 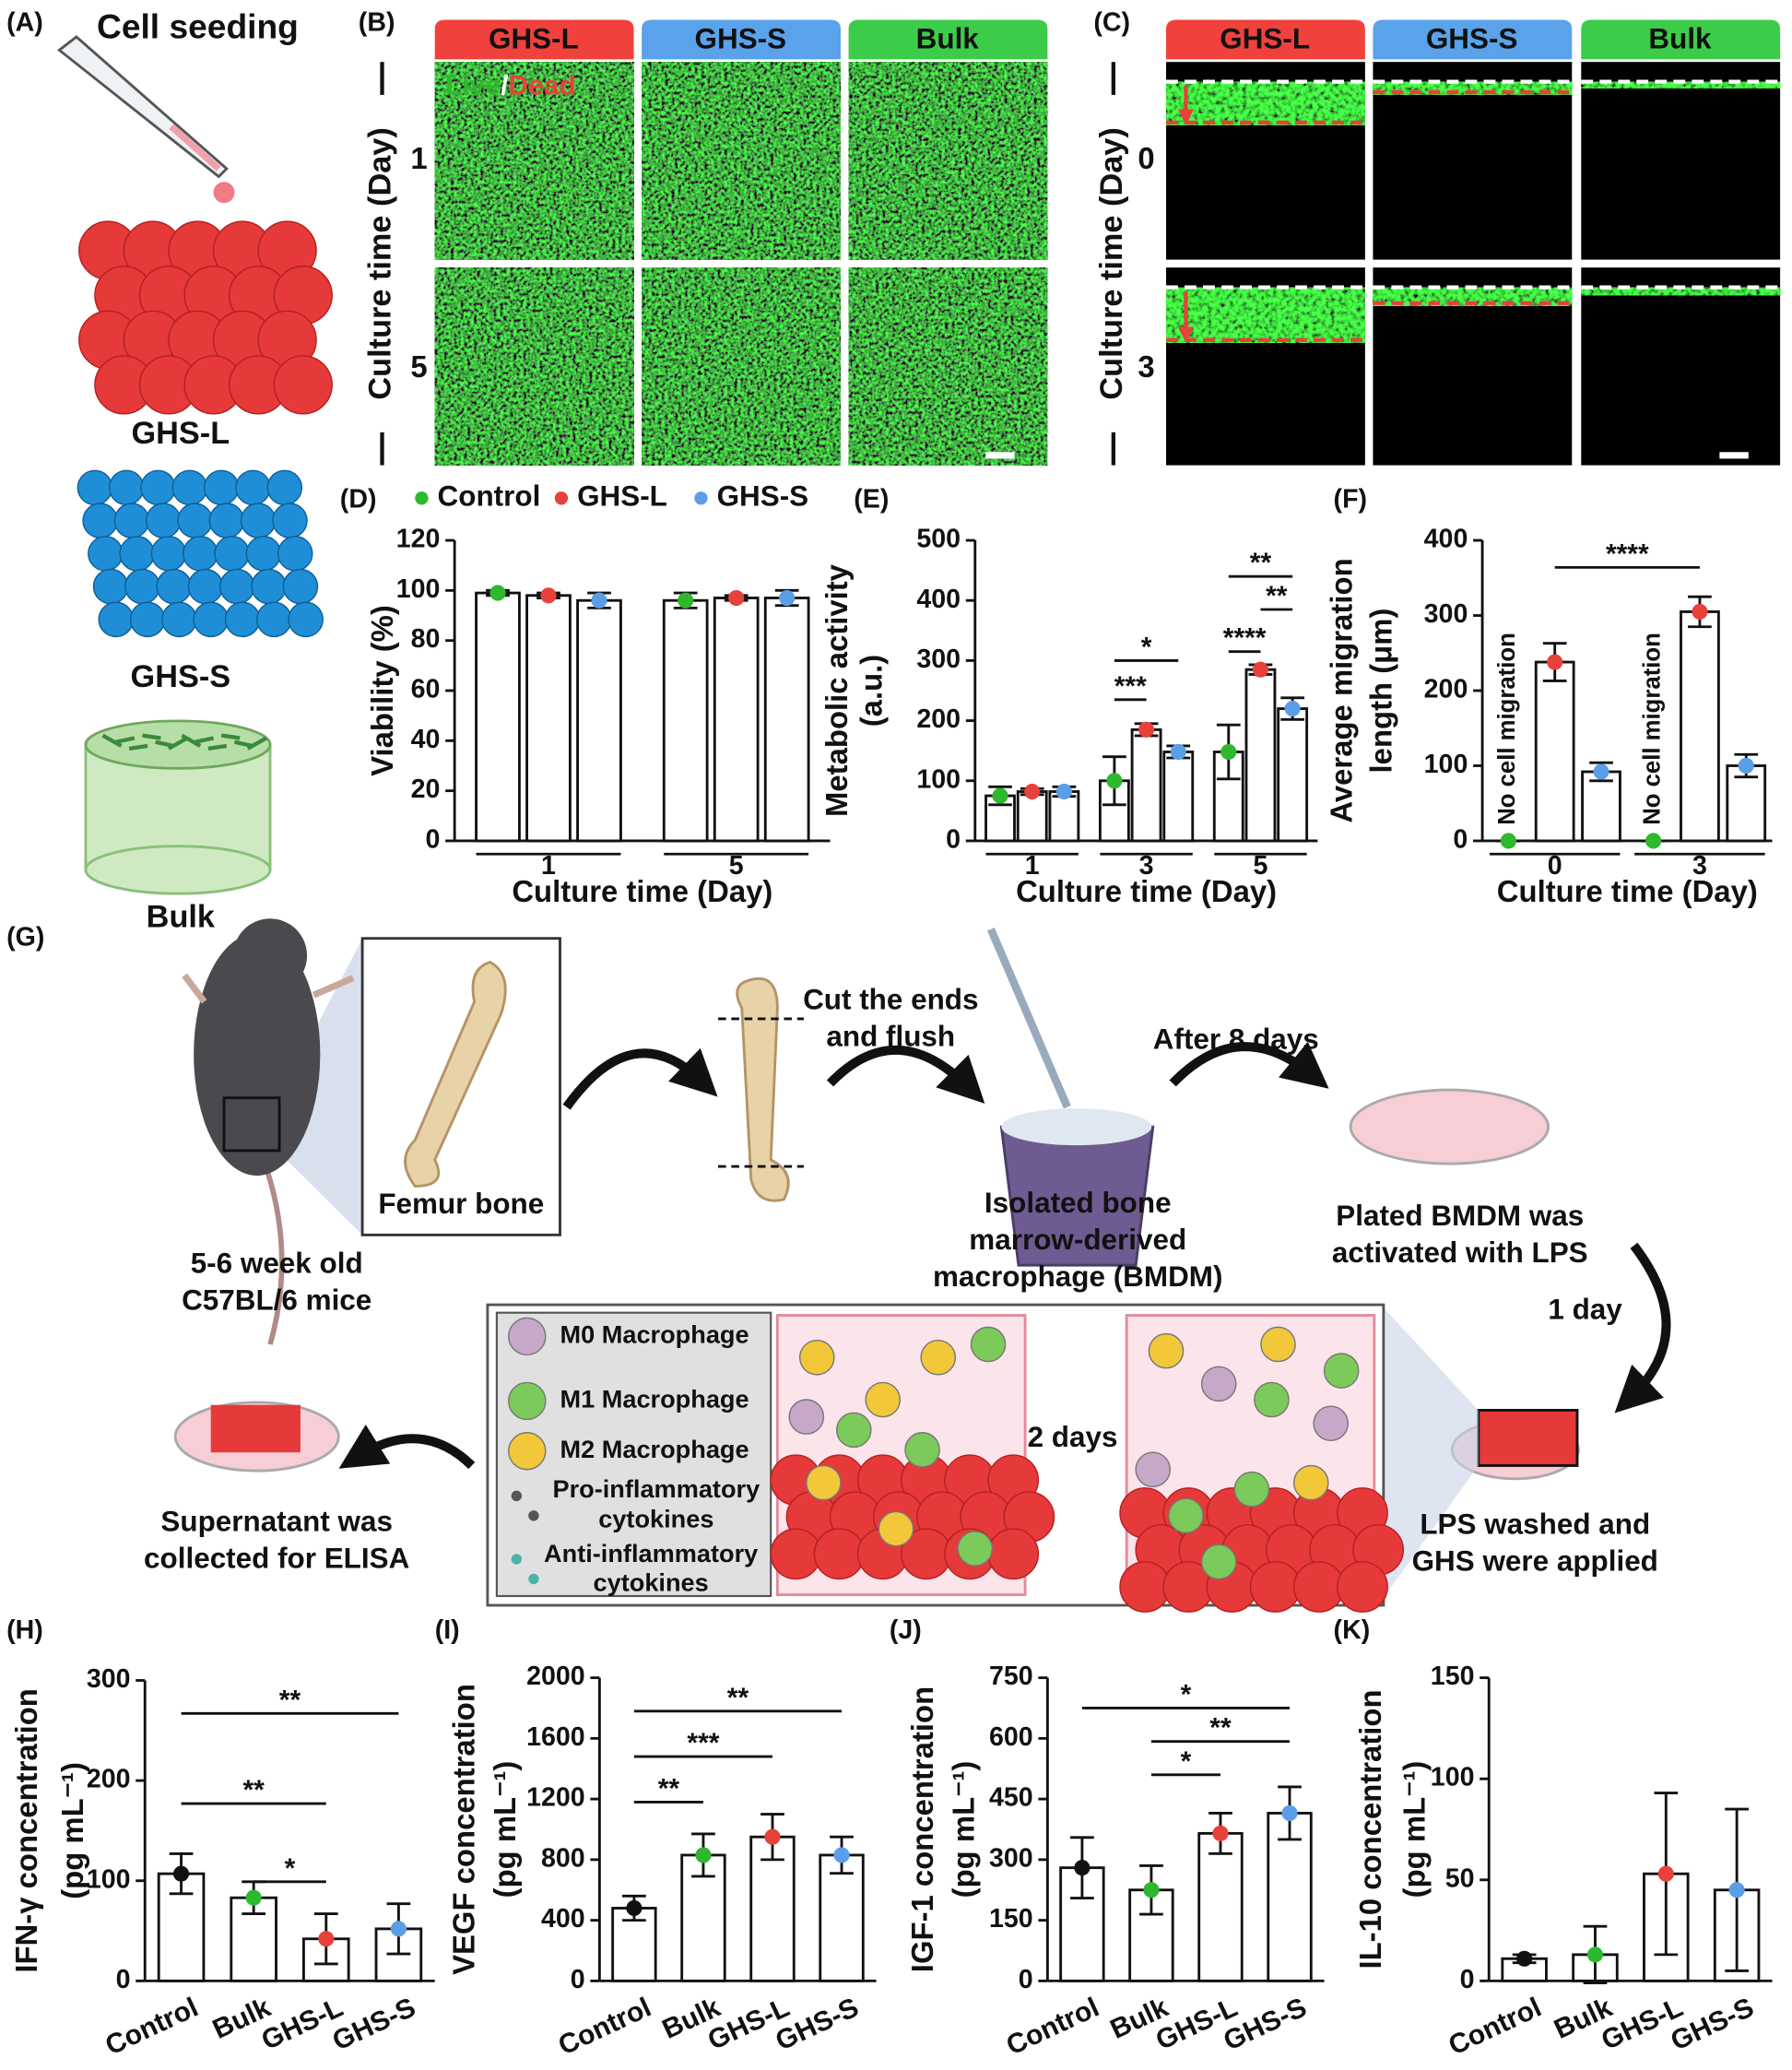 I want to click on annotation: No cell migration, so click(x=1652, y=729).